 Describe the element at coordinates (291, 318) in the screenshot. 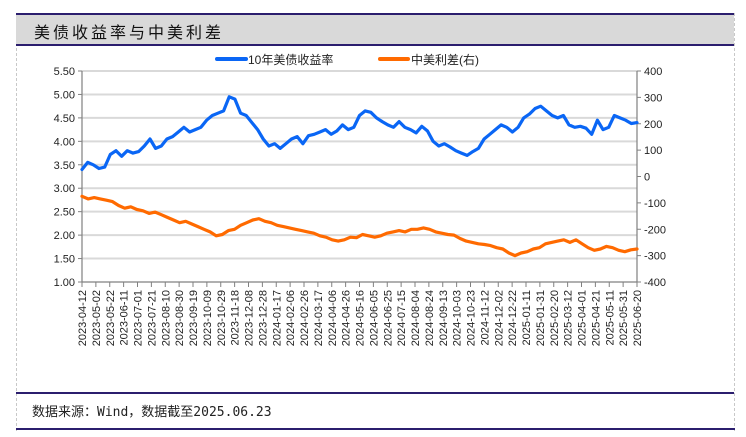

I see `x-tick-label: 2024-02-06` at that location.